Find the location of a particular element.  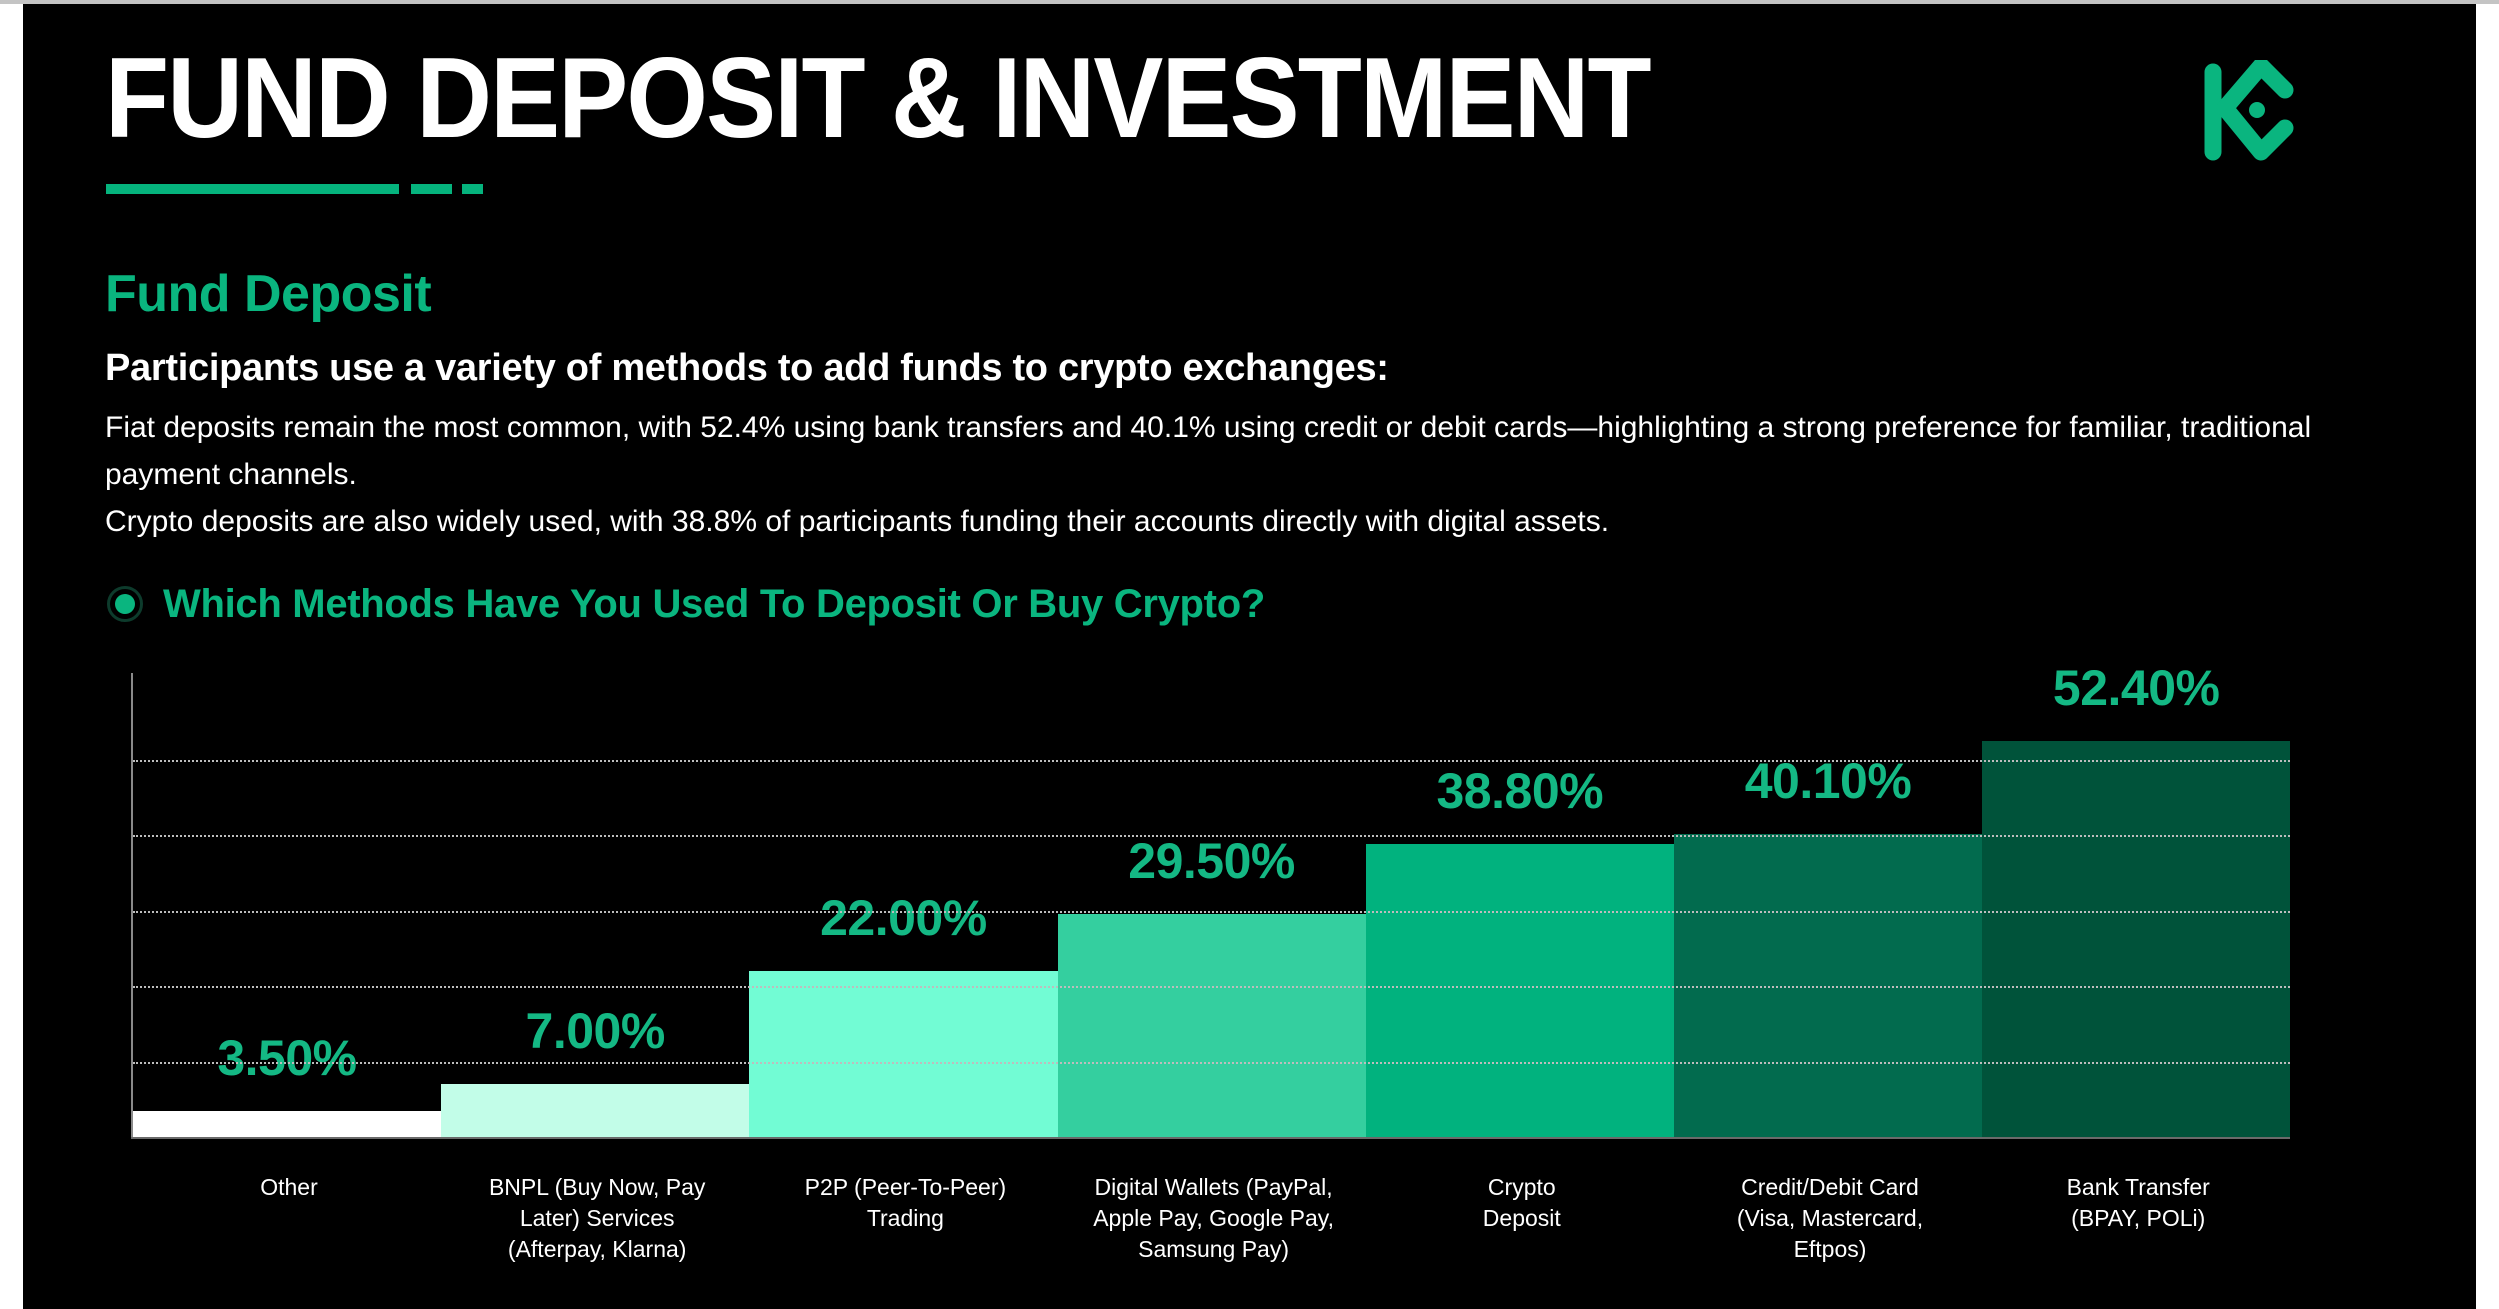

category-label: Crypto Deposit is located at coordinates (1521, 1202).